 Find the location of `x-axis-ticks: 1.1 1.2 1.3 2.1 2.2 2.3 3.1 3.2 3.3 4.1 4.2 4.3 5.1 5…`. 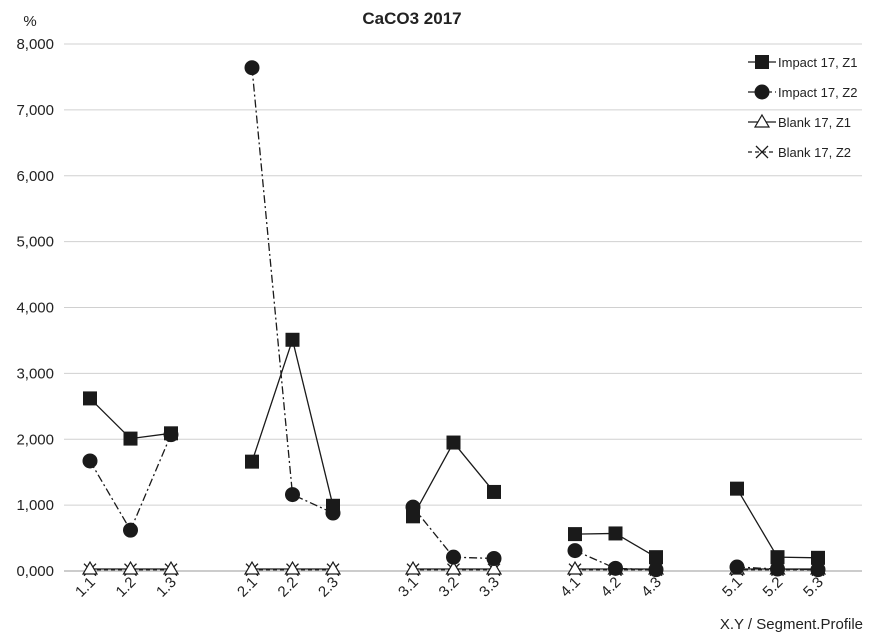

x-axis-ticks: 1.1 1.2 1.3 2.1 2.2 2.3 3.1 3.2 3.3 4.1 4.2 4.3 5.1 5… is located at coordinates (449, 587).